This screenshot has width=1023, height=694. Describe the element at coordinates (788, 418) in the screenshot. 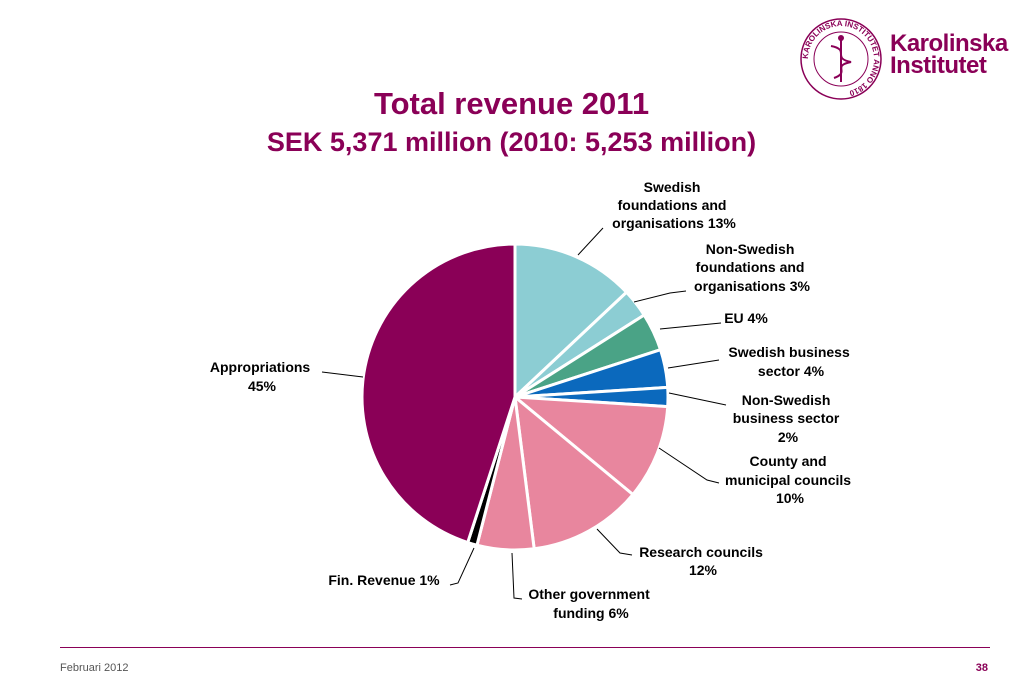

I see `label-non-swedish-business: Non-Swedish business sector 2%` at that location.